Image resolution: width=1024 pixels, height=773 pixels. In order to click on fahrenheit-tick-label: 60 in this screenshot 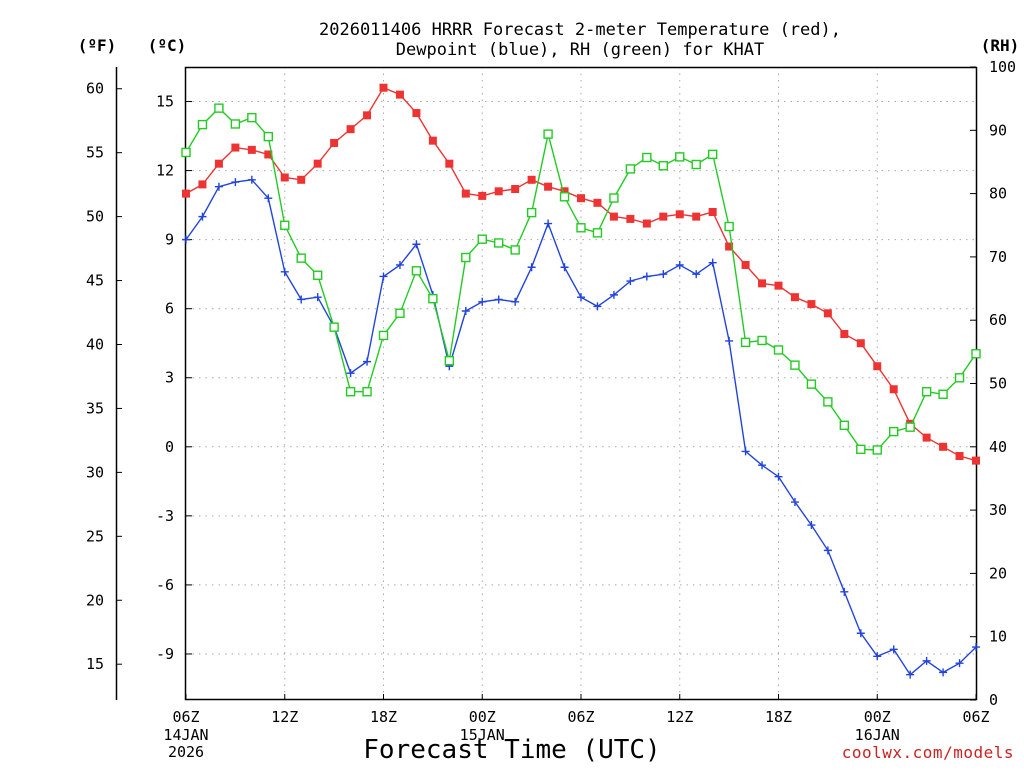, I will do `click(95, 89)`.